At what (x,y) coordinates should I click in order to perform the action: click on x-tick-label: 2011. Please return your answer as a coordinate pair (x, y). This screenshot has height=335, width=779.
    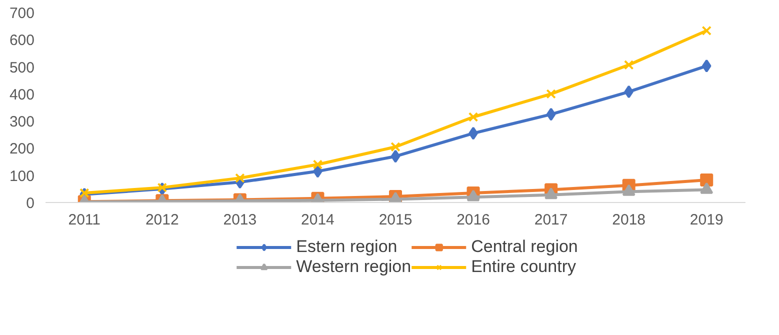
    Looking at the image, I should click on (84, 220).